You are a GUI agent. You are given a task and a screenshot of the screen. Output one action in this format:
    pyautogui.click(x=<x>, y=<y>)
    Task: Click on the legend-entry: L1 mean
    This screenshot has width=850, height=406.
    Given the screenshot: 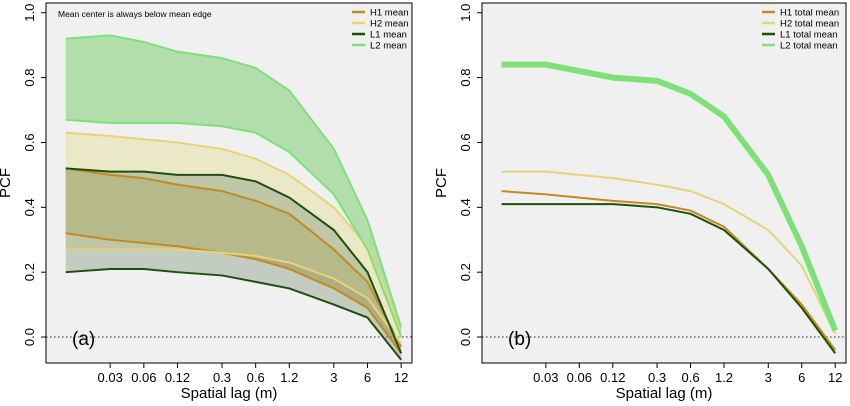 What is the action you would take?
    pyautogui.click(x=388, y=35)
    